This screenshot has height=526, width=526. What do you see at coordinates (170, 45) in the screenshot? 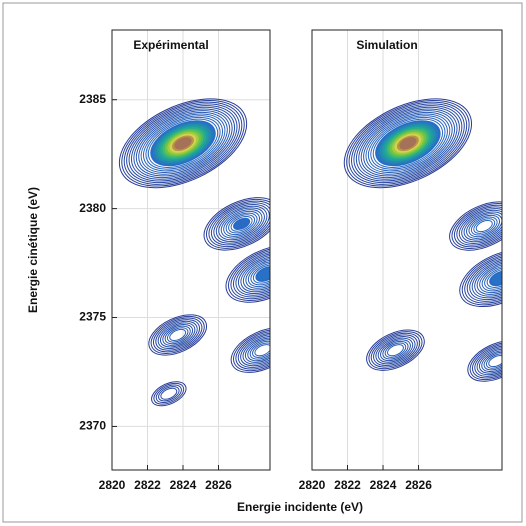
I see `panel-title: Expérimental` at bounding box center [170, 45].